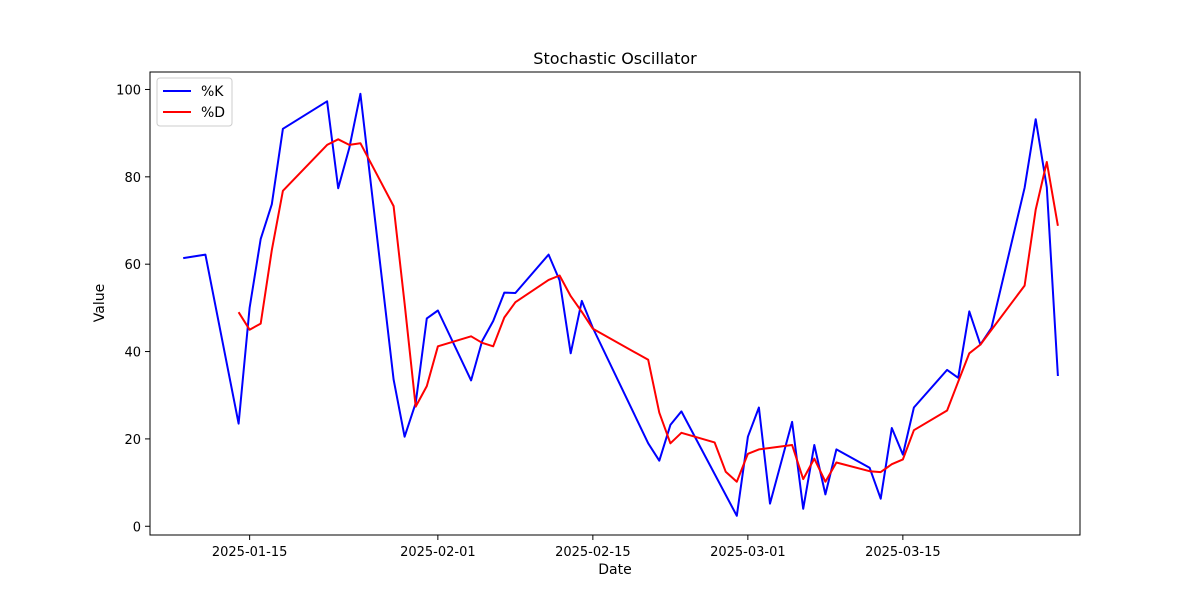 This screenshot has width=1200, height=604. What do you see at coordinates (213, 113) in the screenshot?
I see `legend-label-d: %D` at bounding box center [213, 113].